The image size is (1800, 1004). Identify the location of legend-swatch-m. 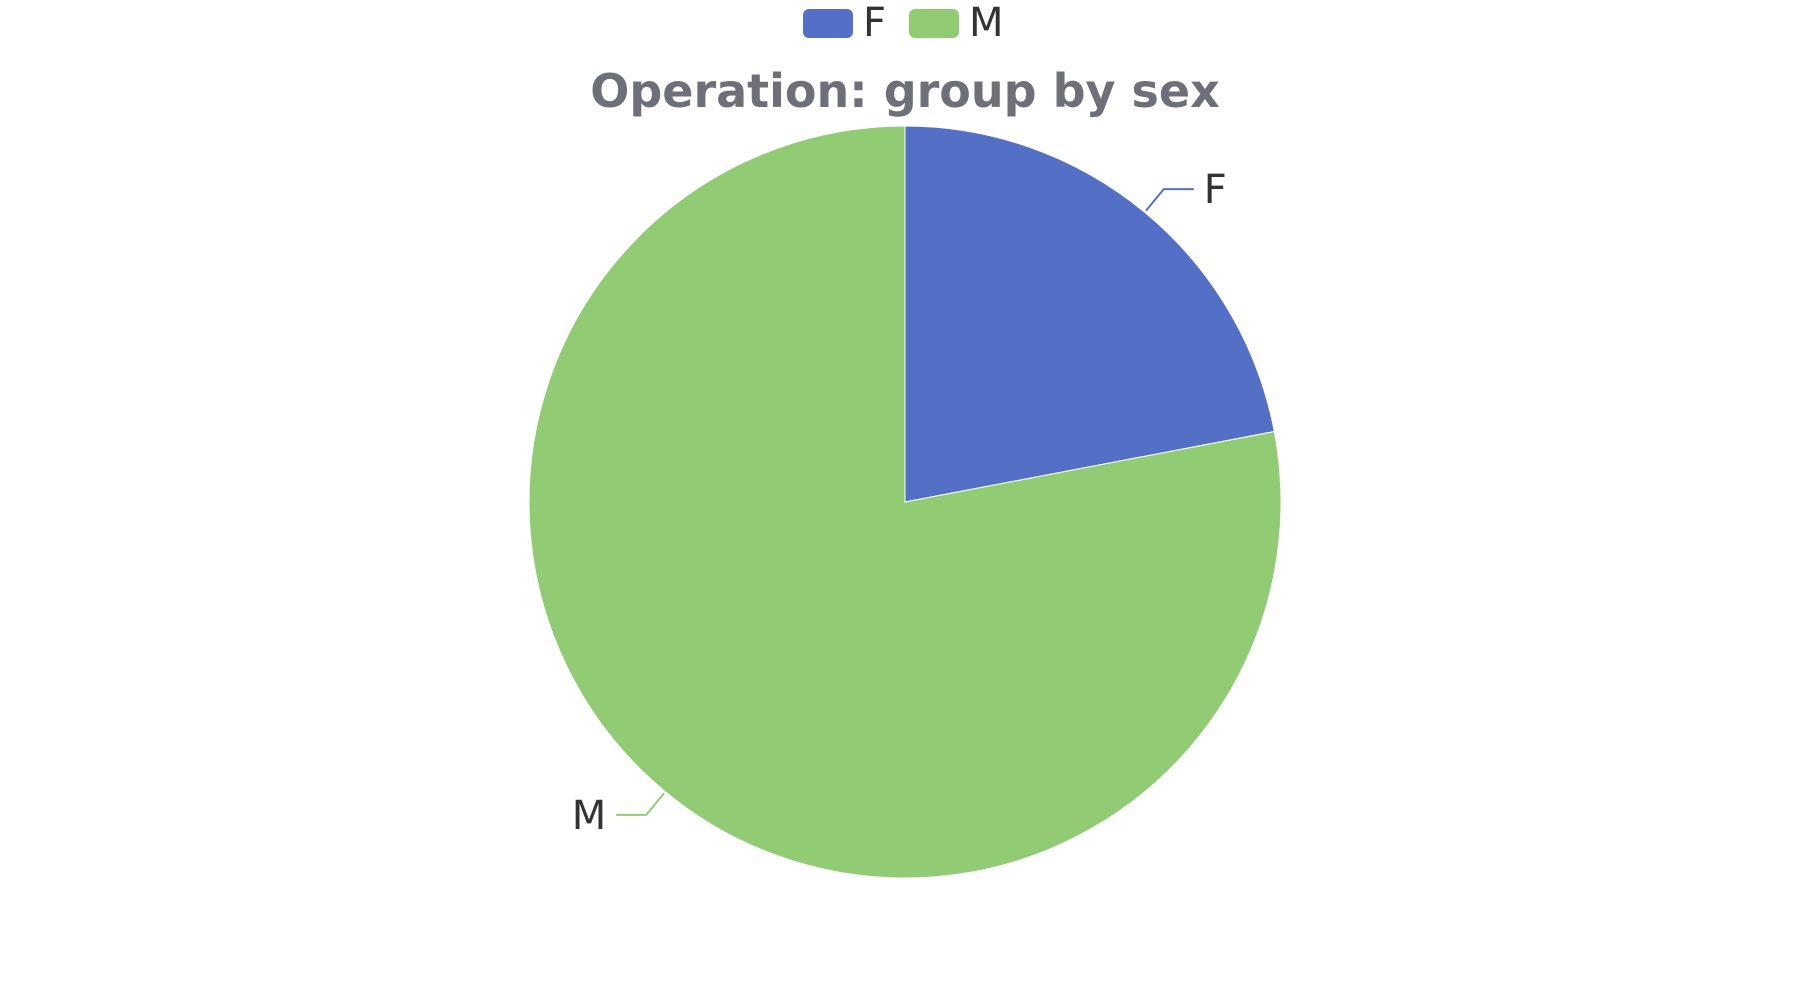
(934, 23).